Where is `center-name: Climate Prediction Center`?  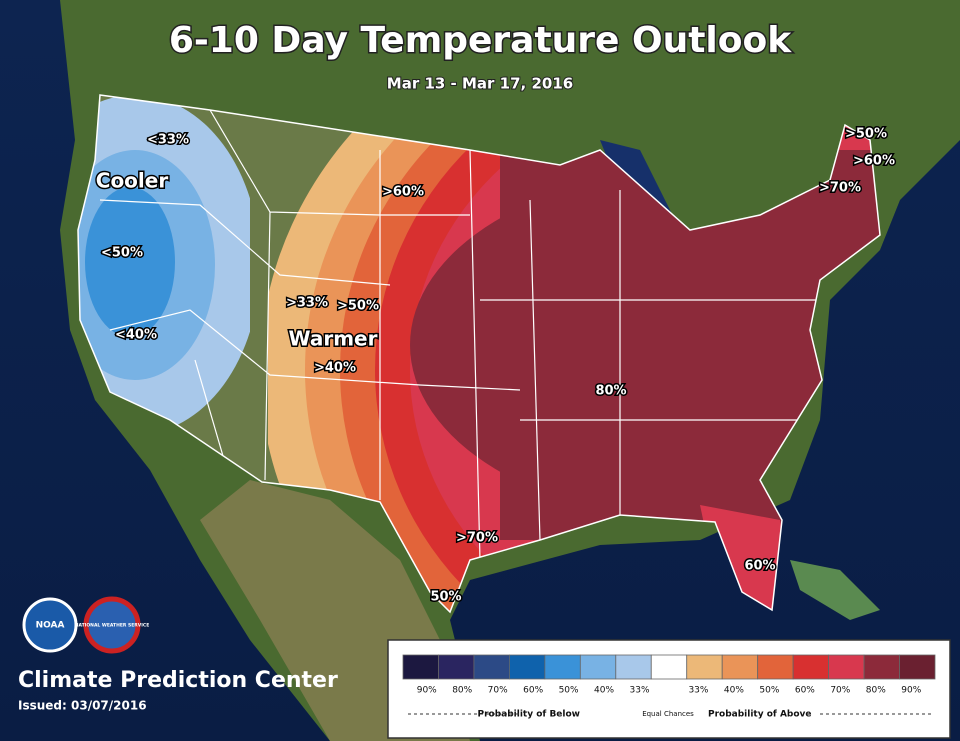
center-name: Climate Prediction Center is located at coordinates (178, 680).